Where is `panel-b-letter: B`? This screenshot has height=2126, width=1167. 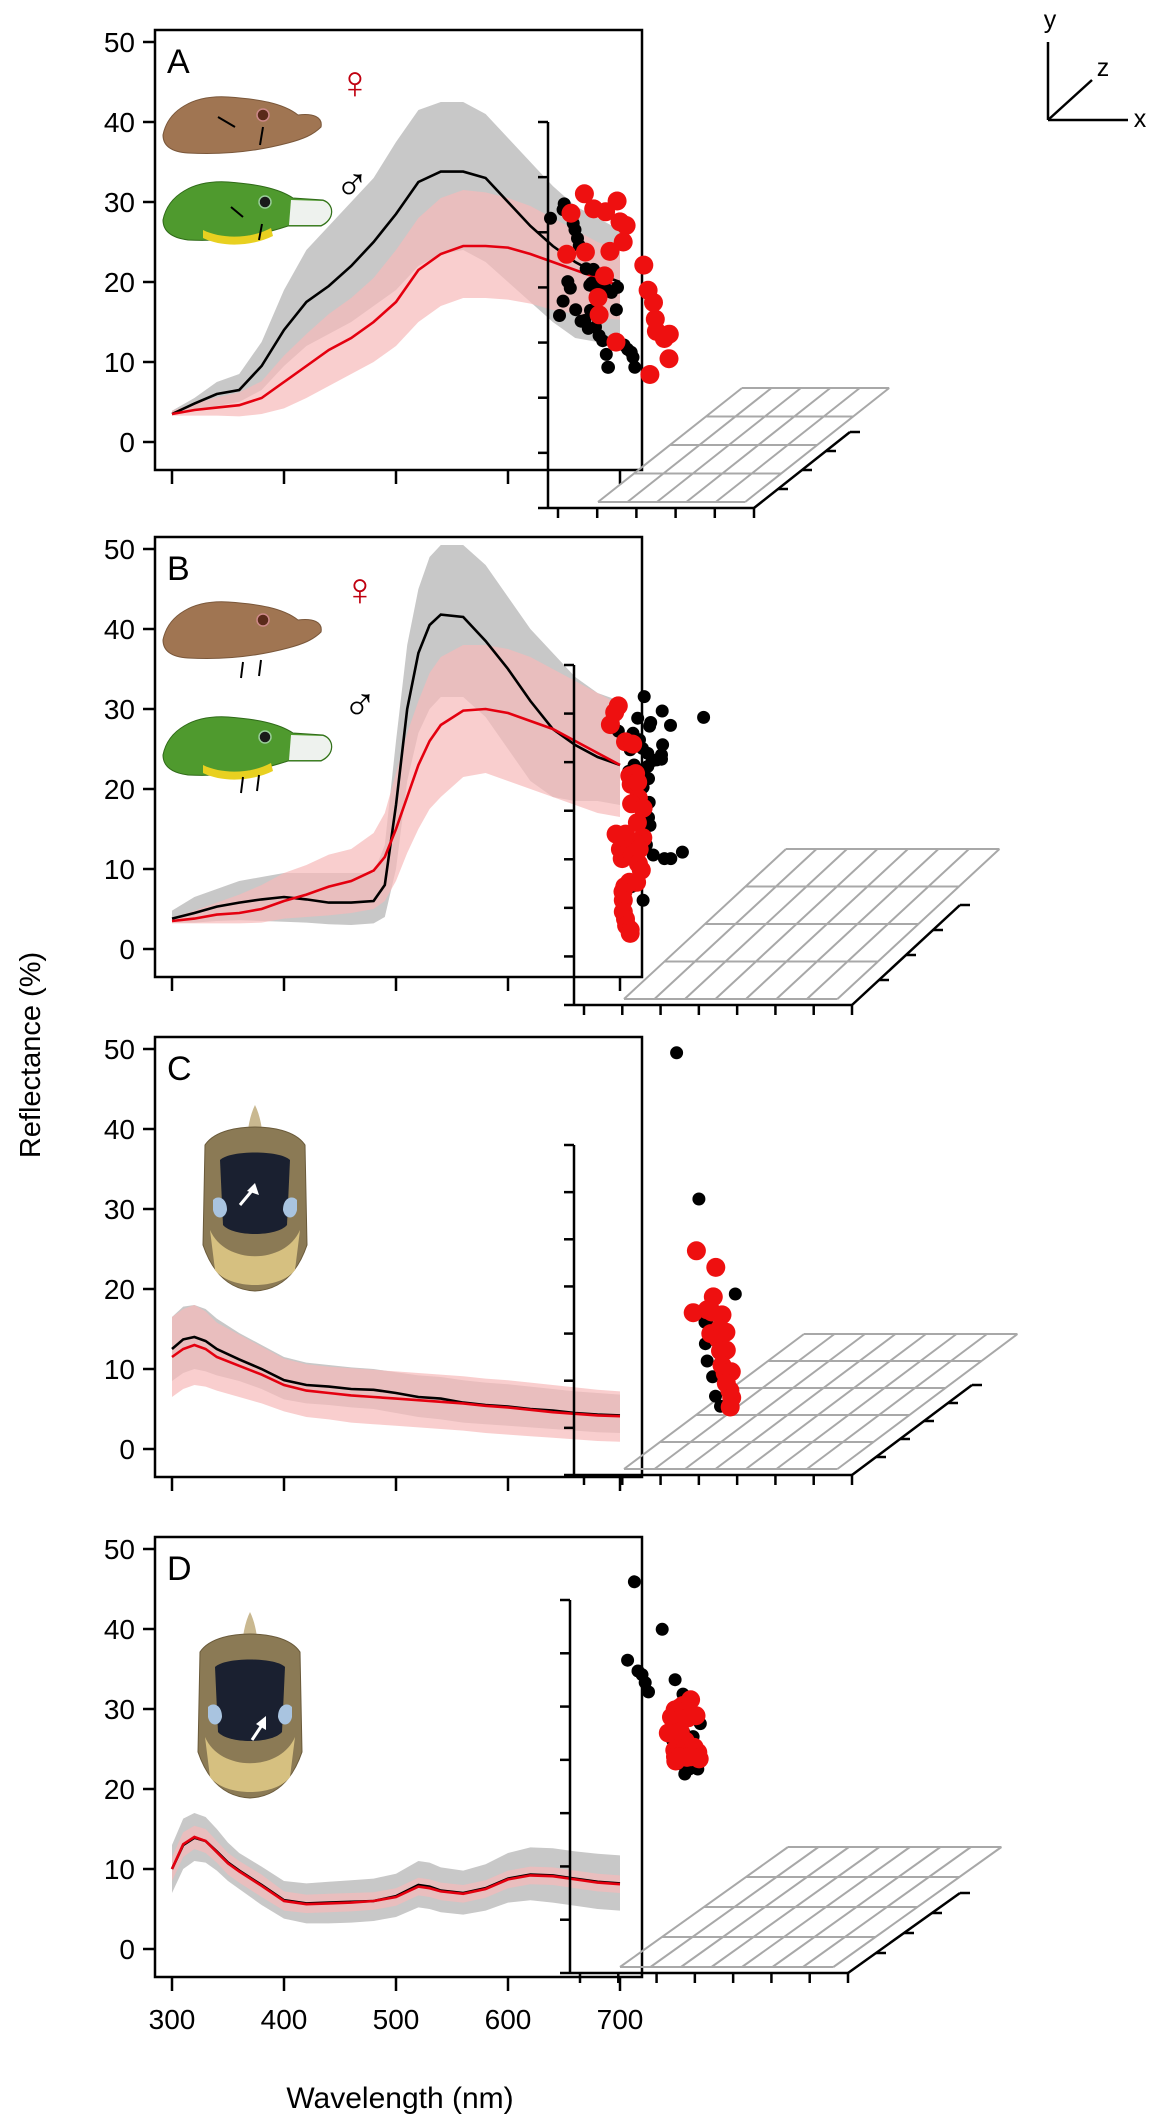
panel-b-letter: B is located at coordinates (178, 569).